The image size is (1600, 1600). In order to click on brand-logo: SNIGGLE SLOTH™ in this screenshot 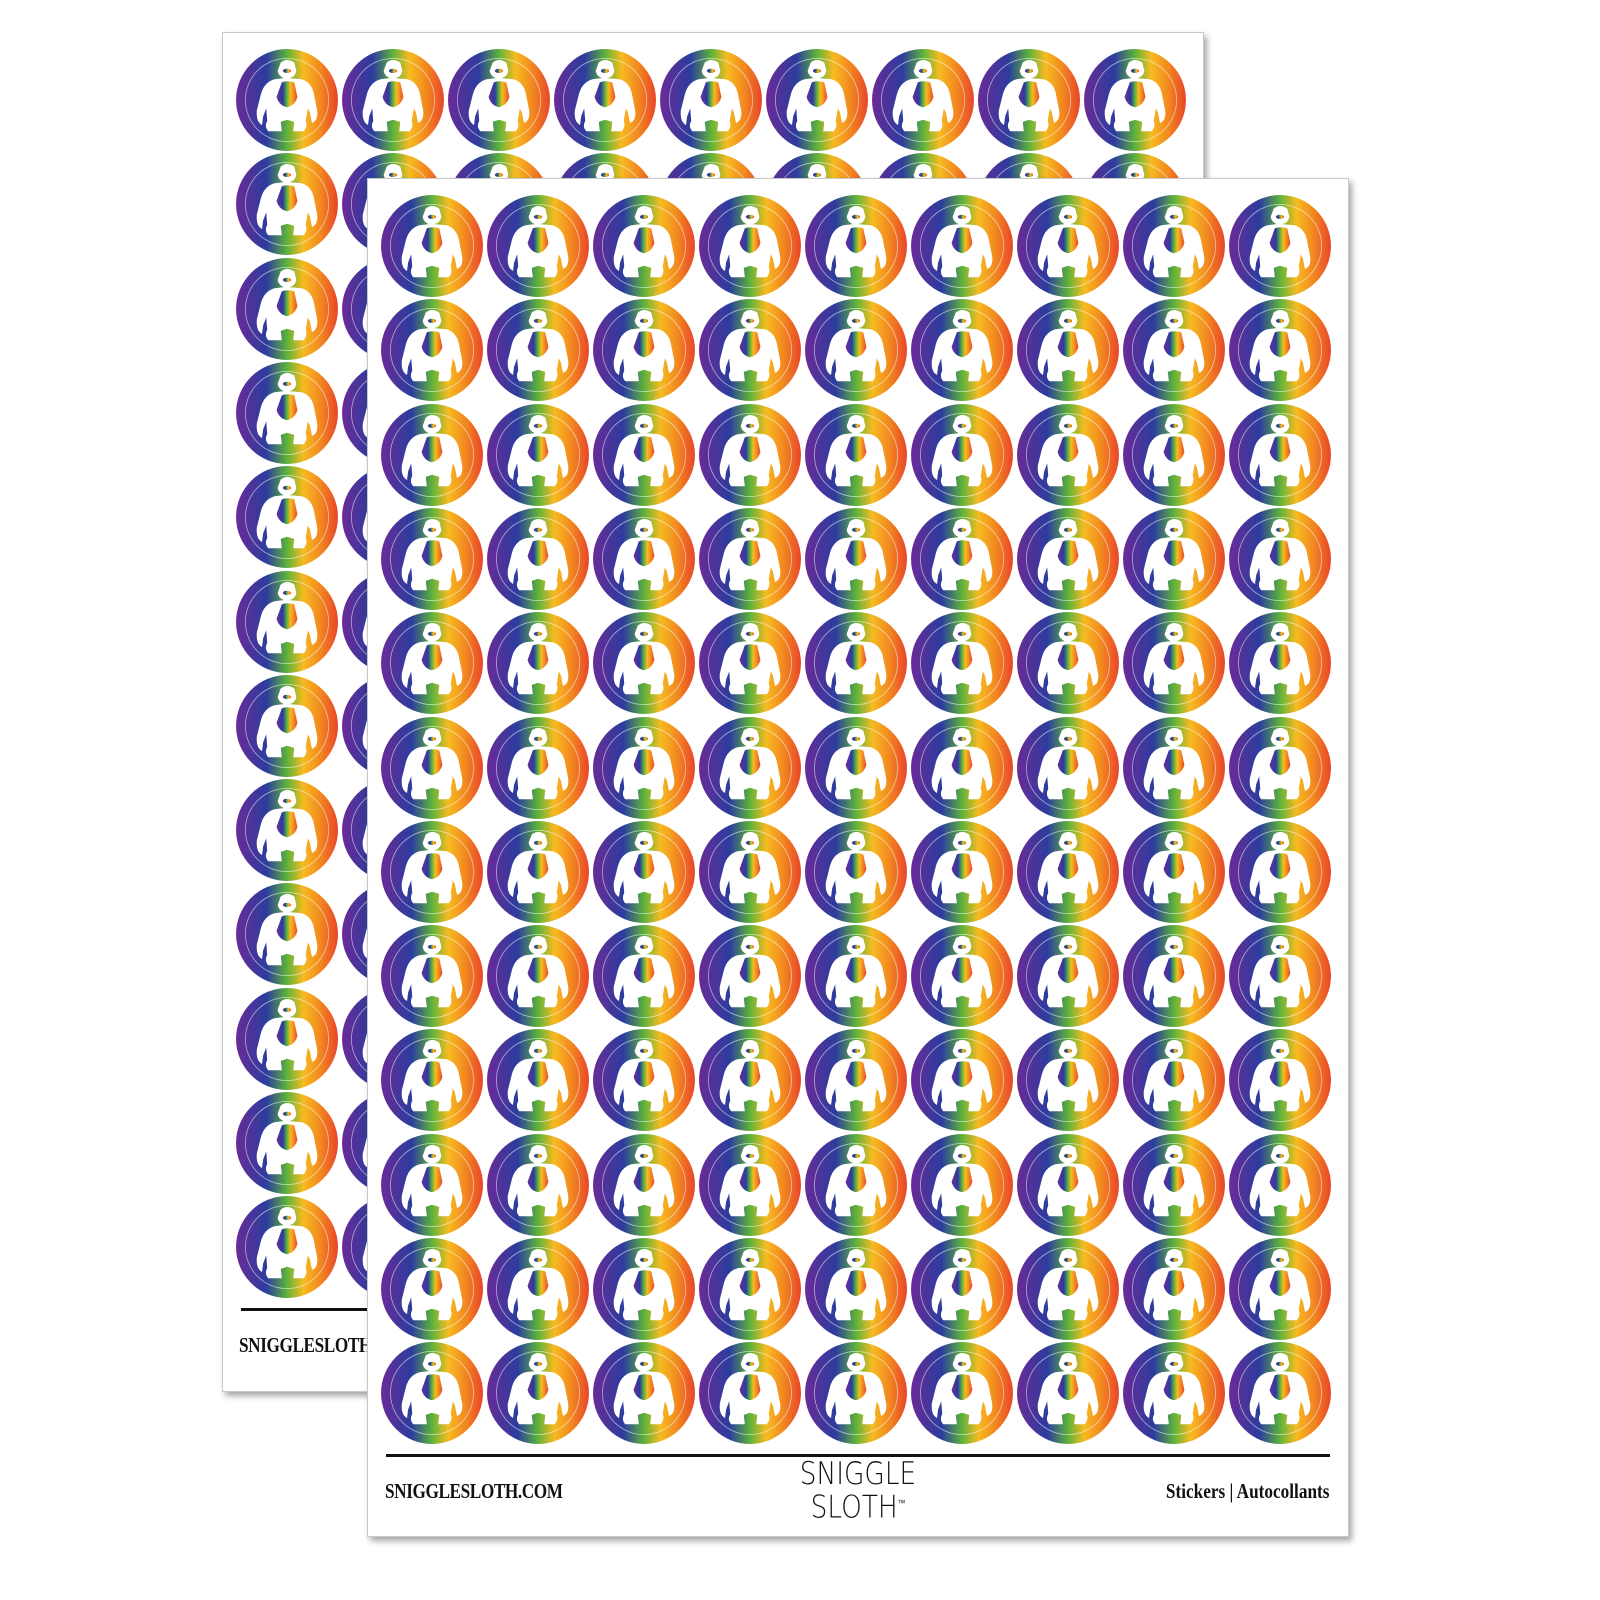, I will do `click(858, 1491)`.